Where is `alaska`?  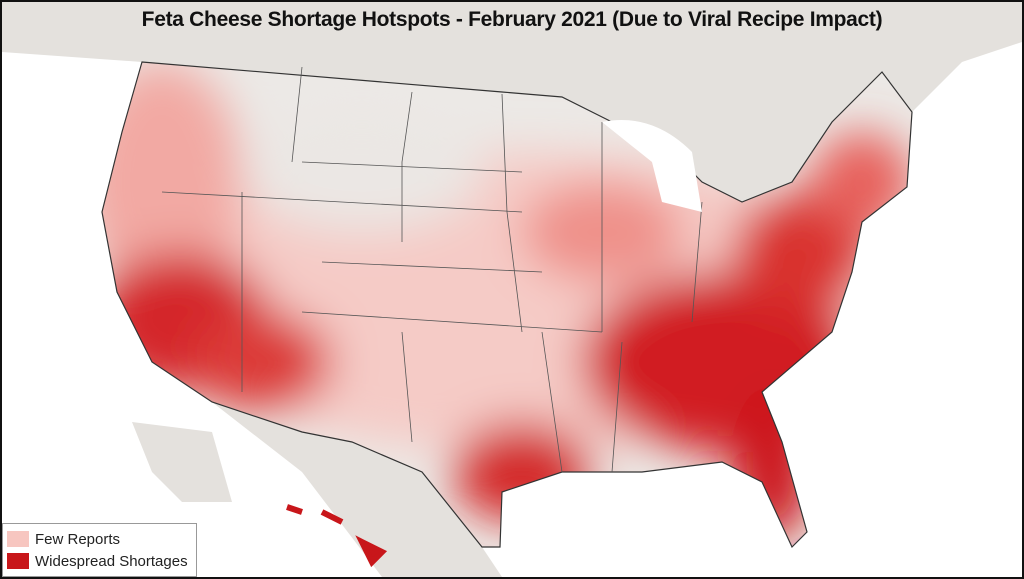
alaska is located at coordinates (182, 462).